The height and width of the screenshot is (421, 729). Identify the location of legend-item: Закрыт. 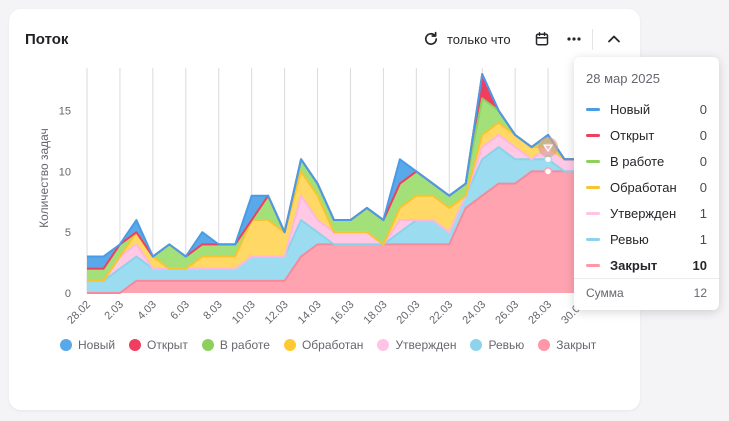
(567, 345).